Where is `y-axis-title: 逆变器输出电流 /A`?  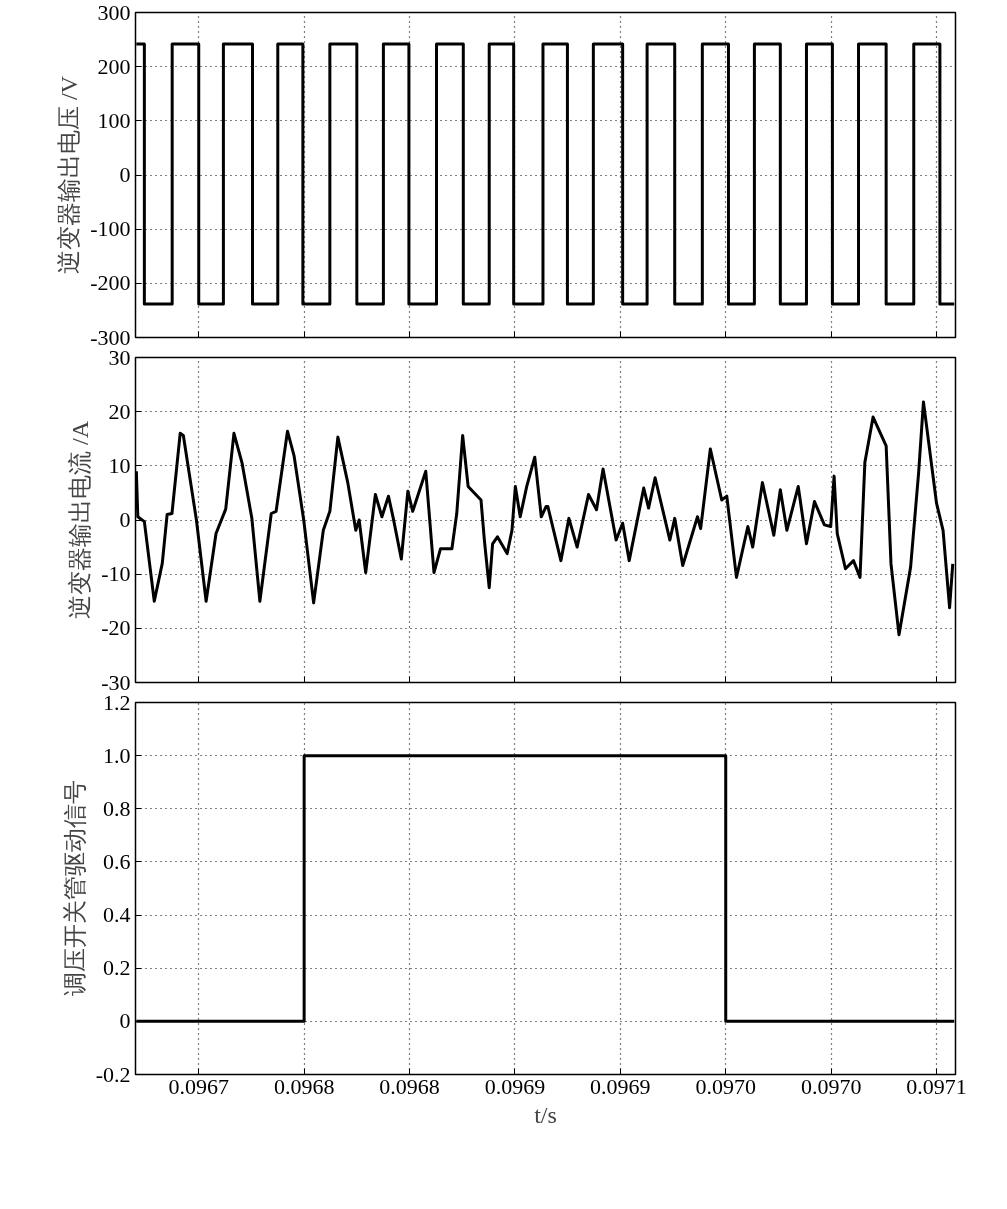
y-axis-title: 逆变器输出电流 /A is located at coordinates (80, 519).